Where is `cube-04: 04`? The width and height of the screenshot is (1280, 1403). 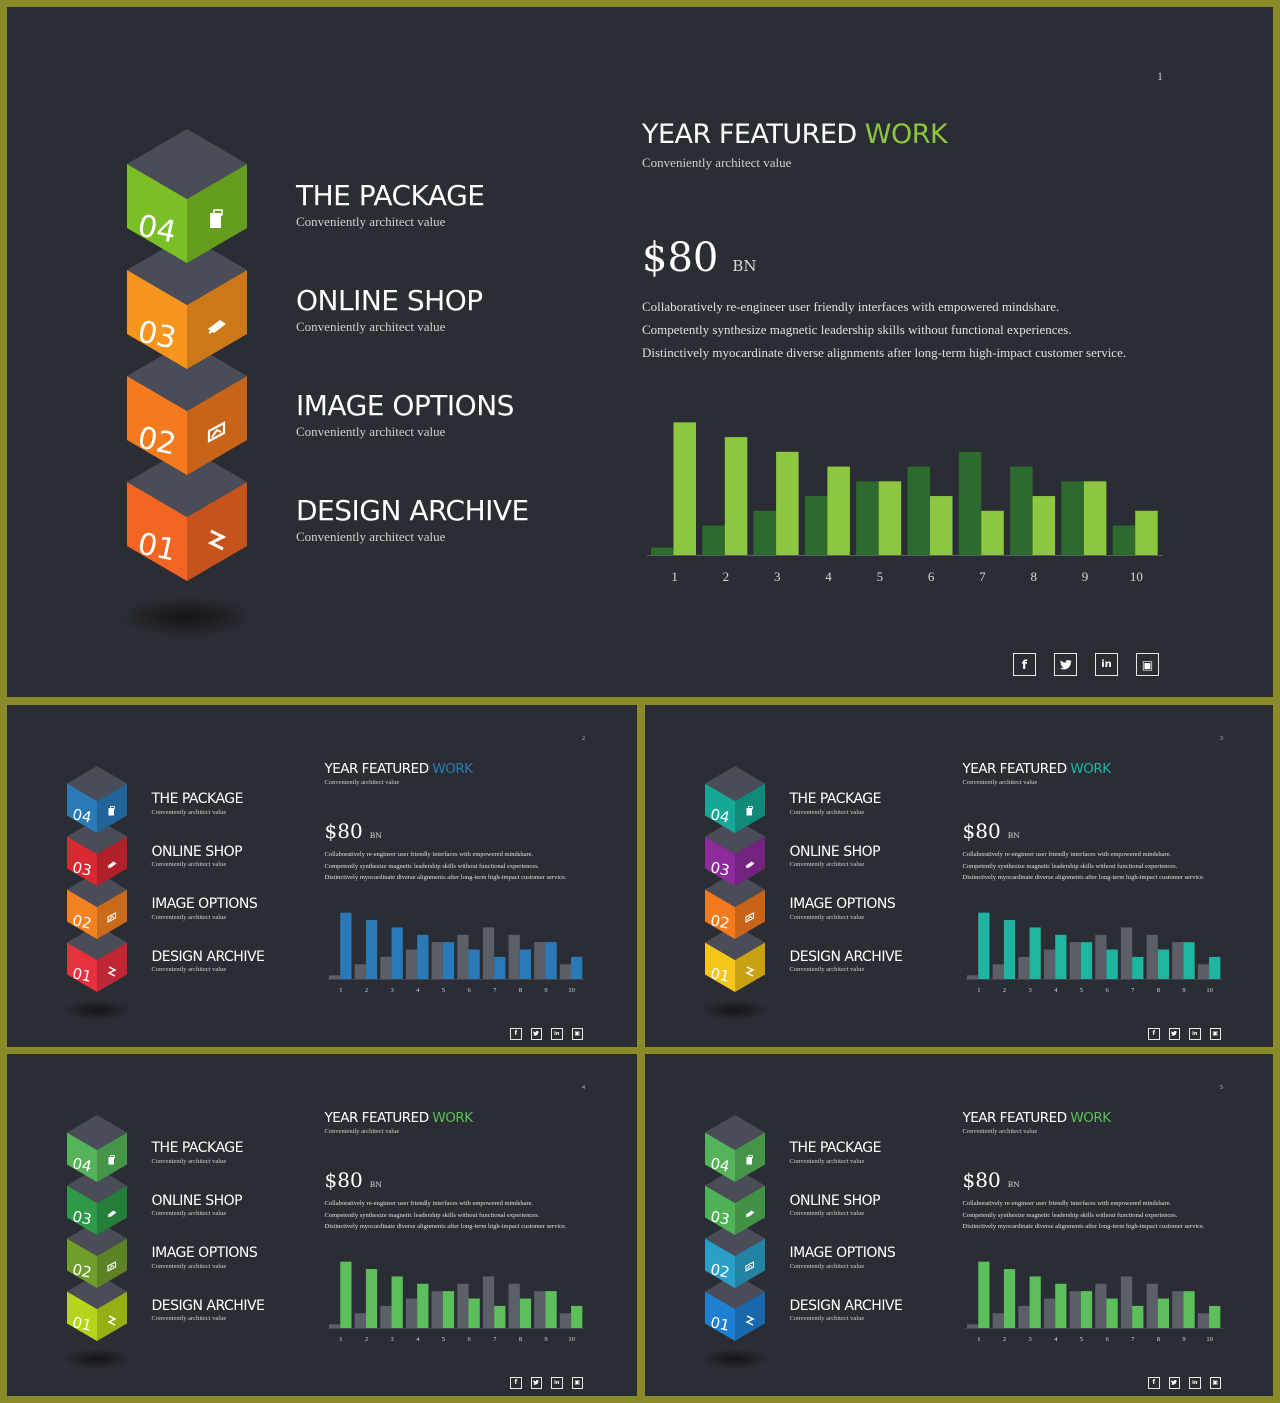
cube-04: 04 is located at coordinates (97, 1148).